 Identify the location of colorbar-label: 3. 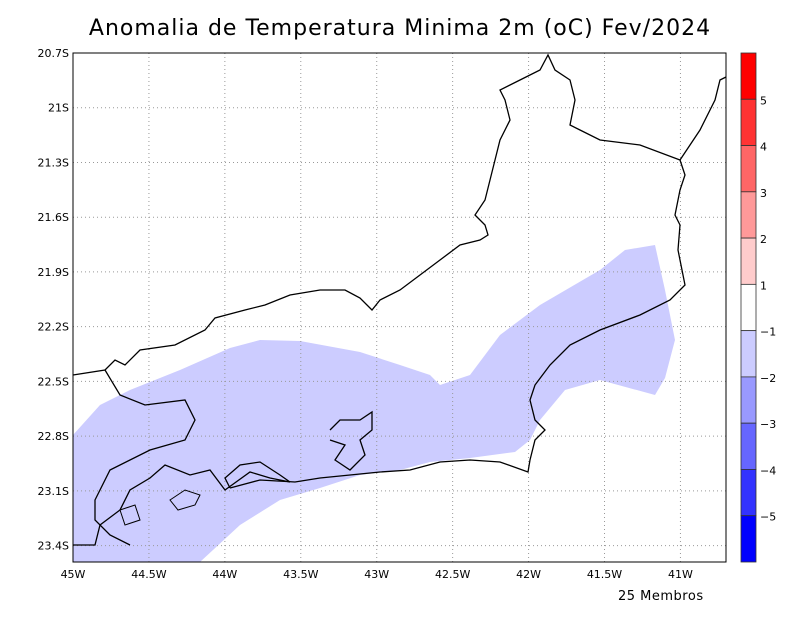
(763, 193).